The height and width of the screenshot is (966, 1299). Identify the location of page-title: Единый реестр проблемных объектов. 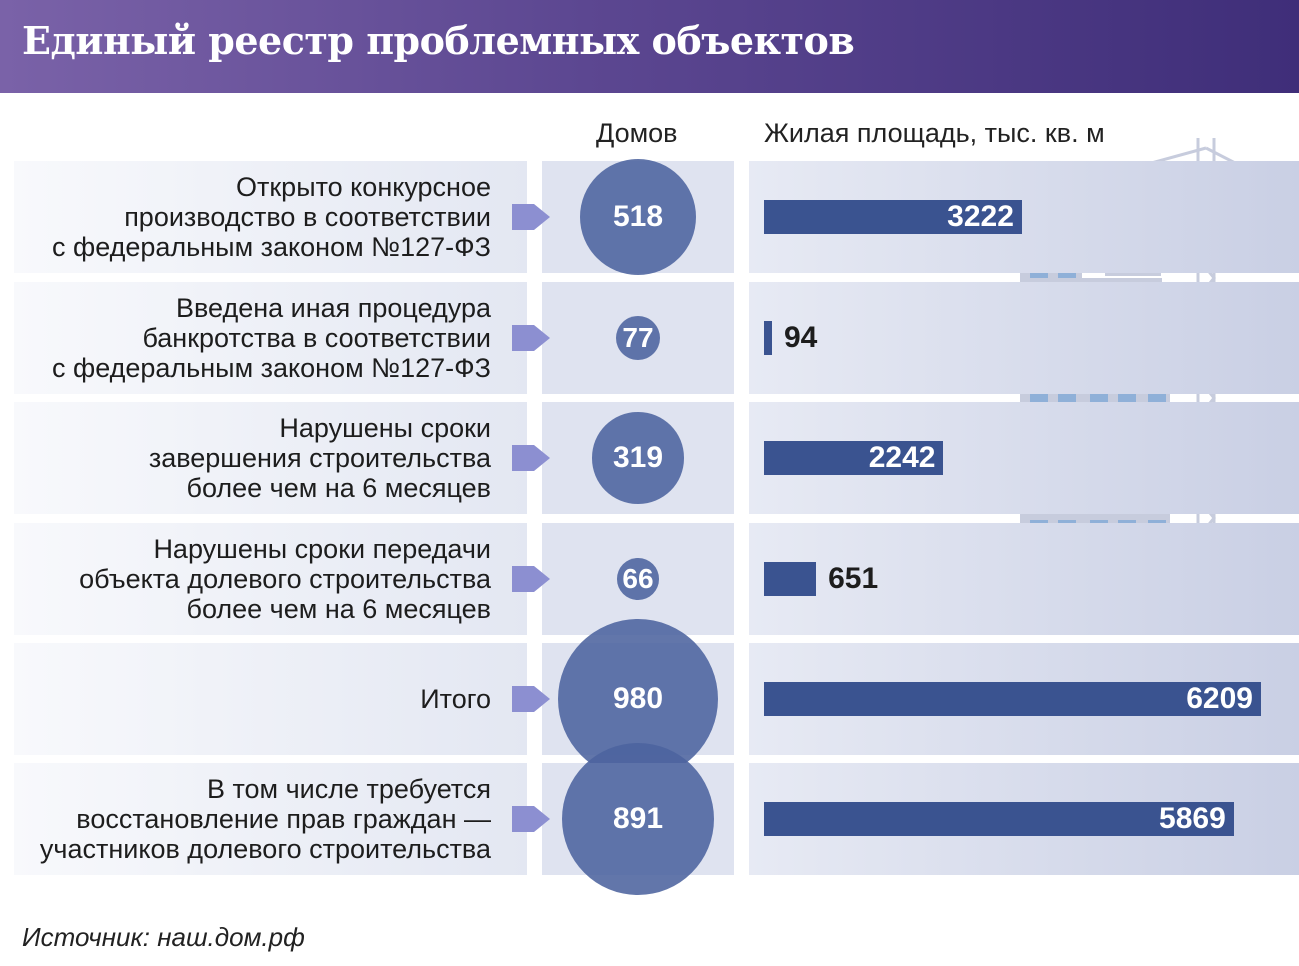
(438, 40).